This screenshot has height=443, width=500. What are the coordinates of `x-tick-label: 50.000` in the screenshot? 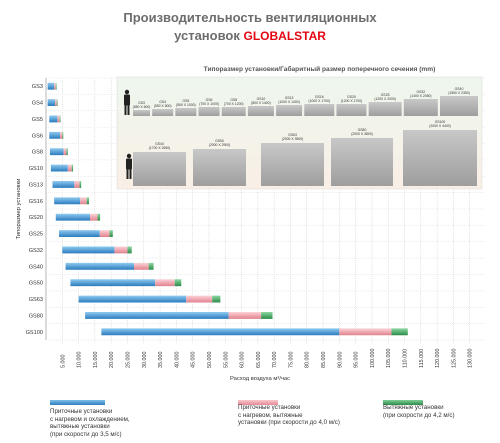 It's located at (210, 360).